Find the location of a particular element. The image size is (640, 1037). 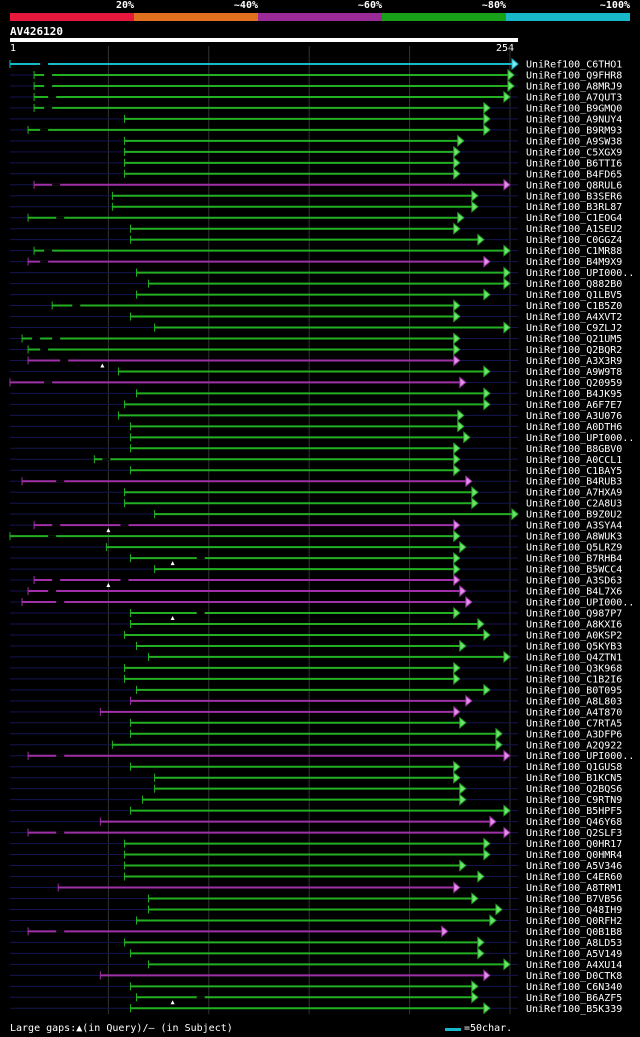

hit-label: UniRef100_C1EOG4 is located at coordinates (574, 218).